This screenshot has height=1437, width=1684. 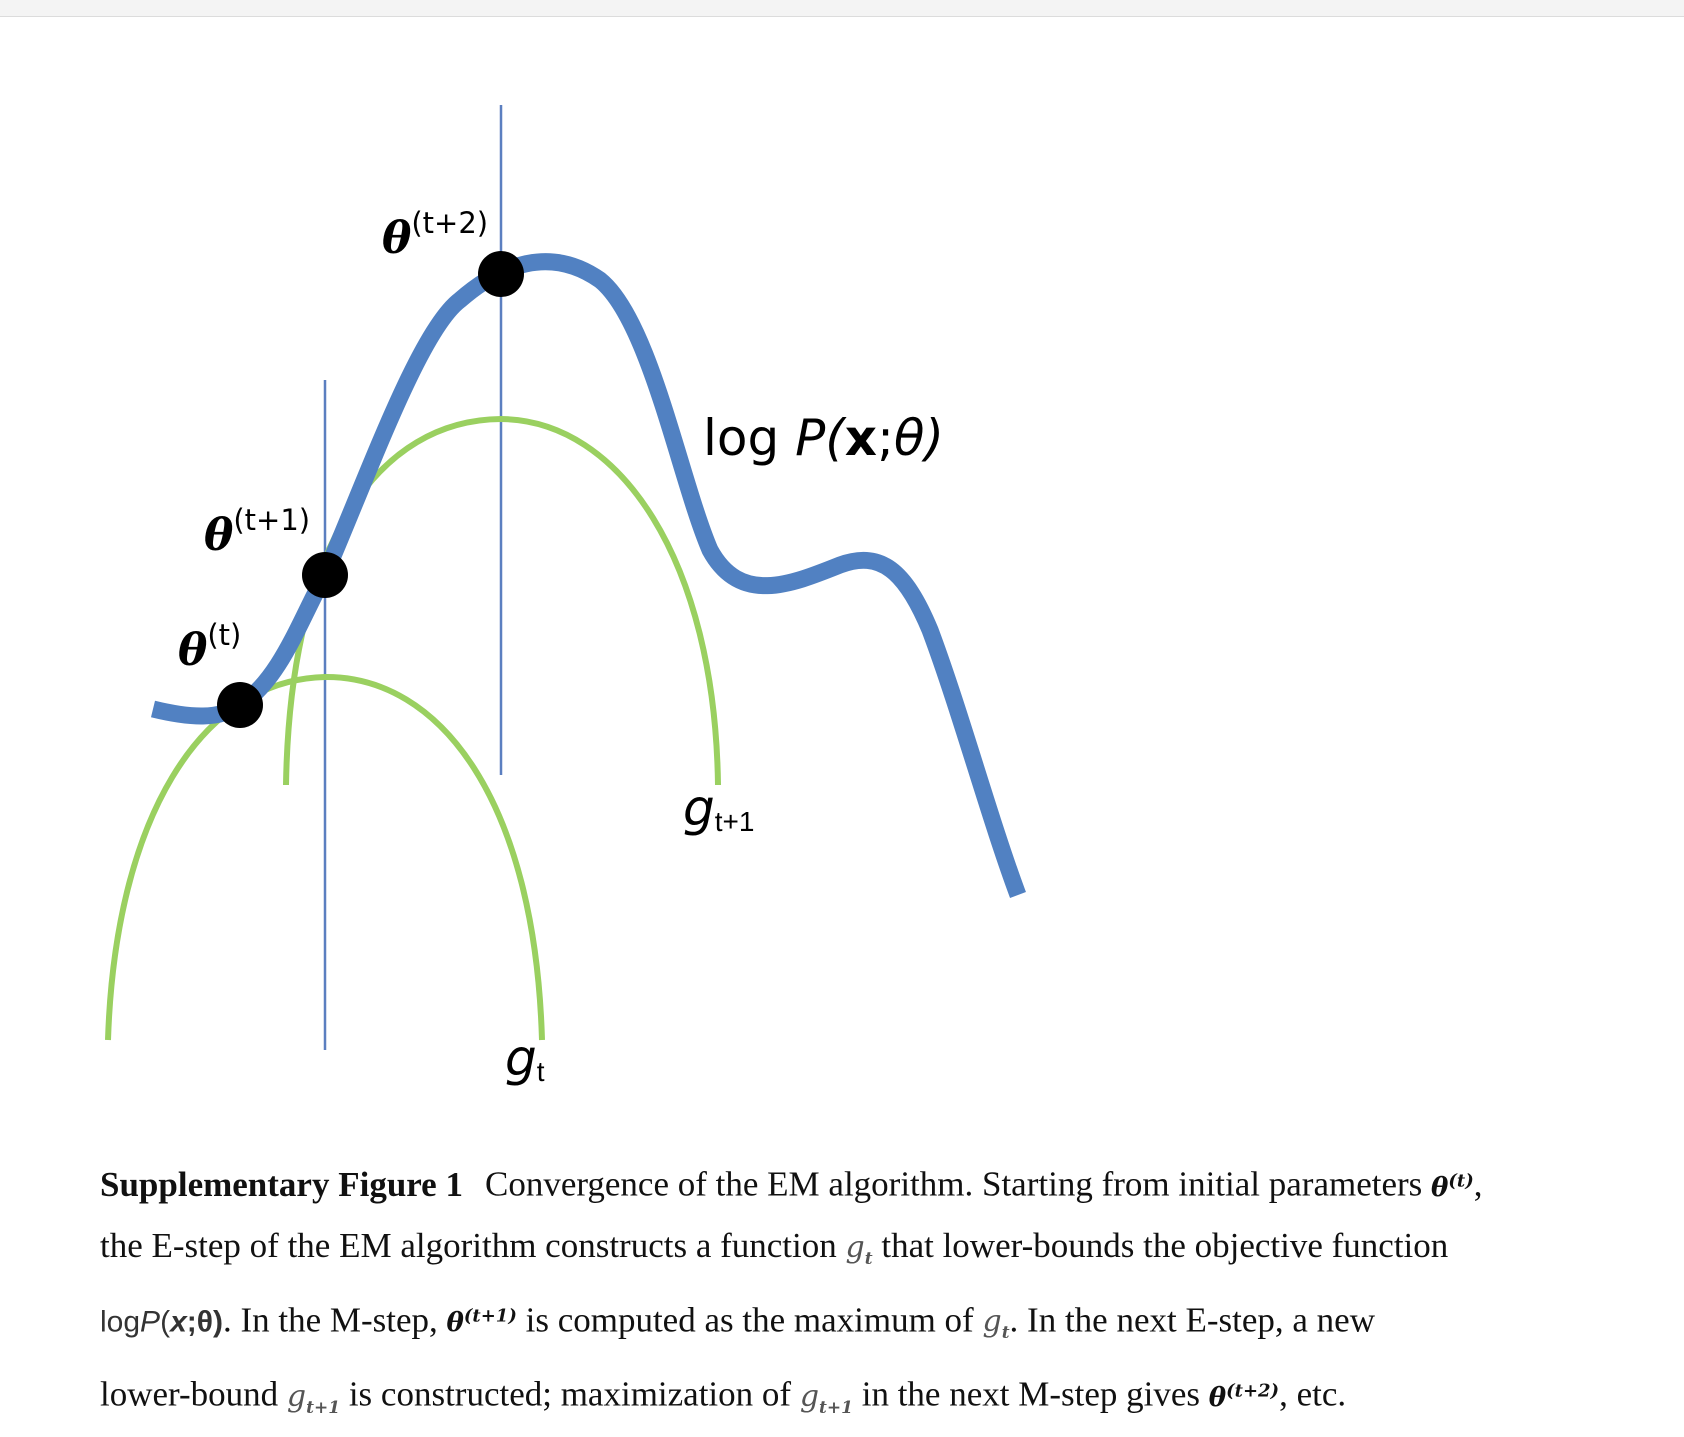 I want to click on inline-g-t-2: gt, so click(x=996, y=1324).